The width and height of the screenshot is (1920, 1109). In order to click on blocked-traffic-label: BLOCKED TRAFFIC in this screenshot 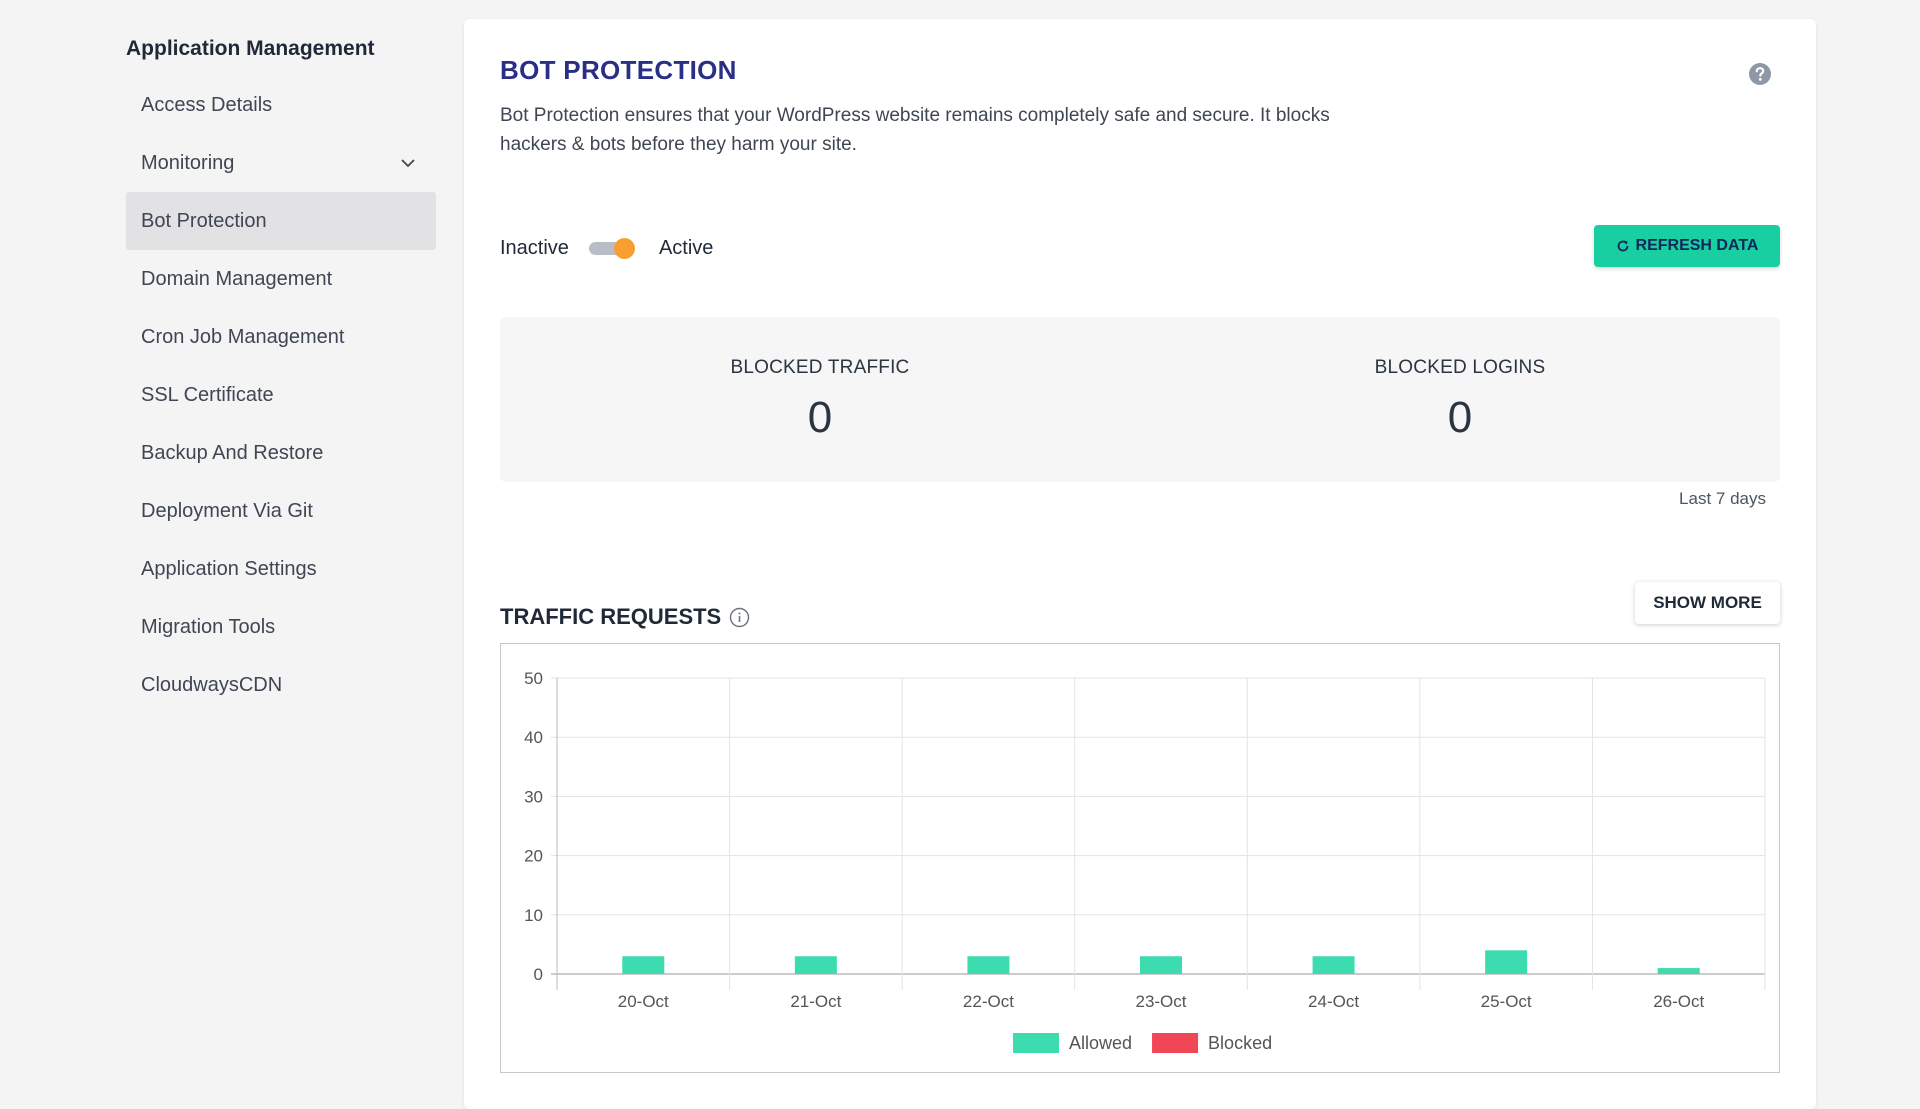, I will do `click(820, 367)`.